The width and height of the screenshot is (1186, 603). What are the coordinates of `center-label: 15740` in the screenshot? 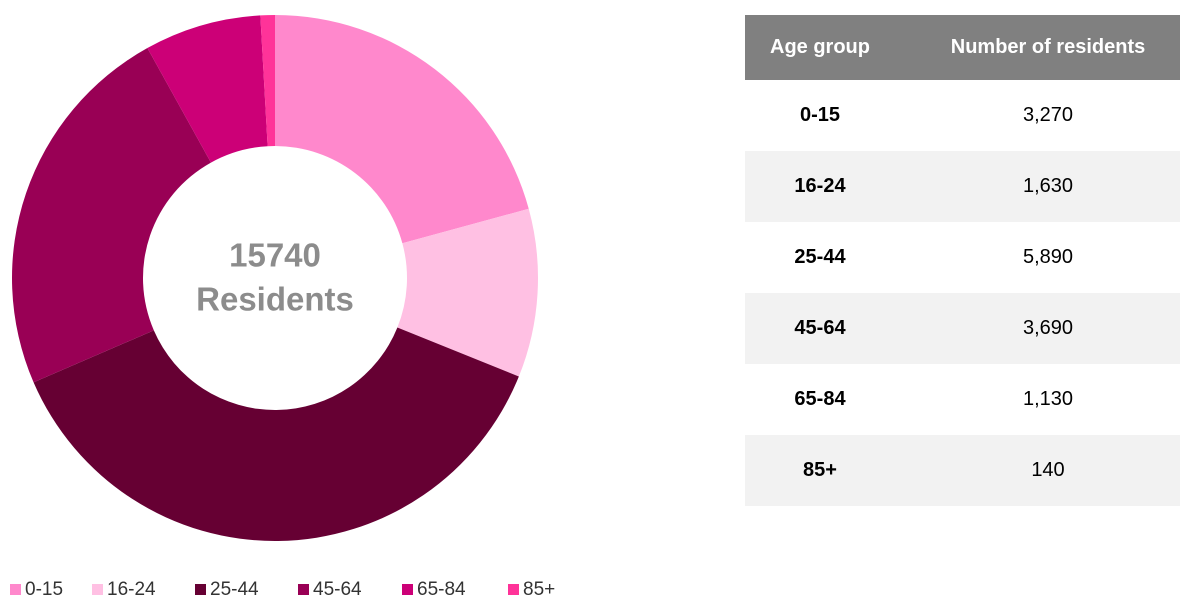 It's located at (275, 255).